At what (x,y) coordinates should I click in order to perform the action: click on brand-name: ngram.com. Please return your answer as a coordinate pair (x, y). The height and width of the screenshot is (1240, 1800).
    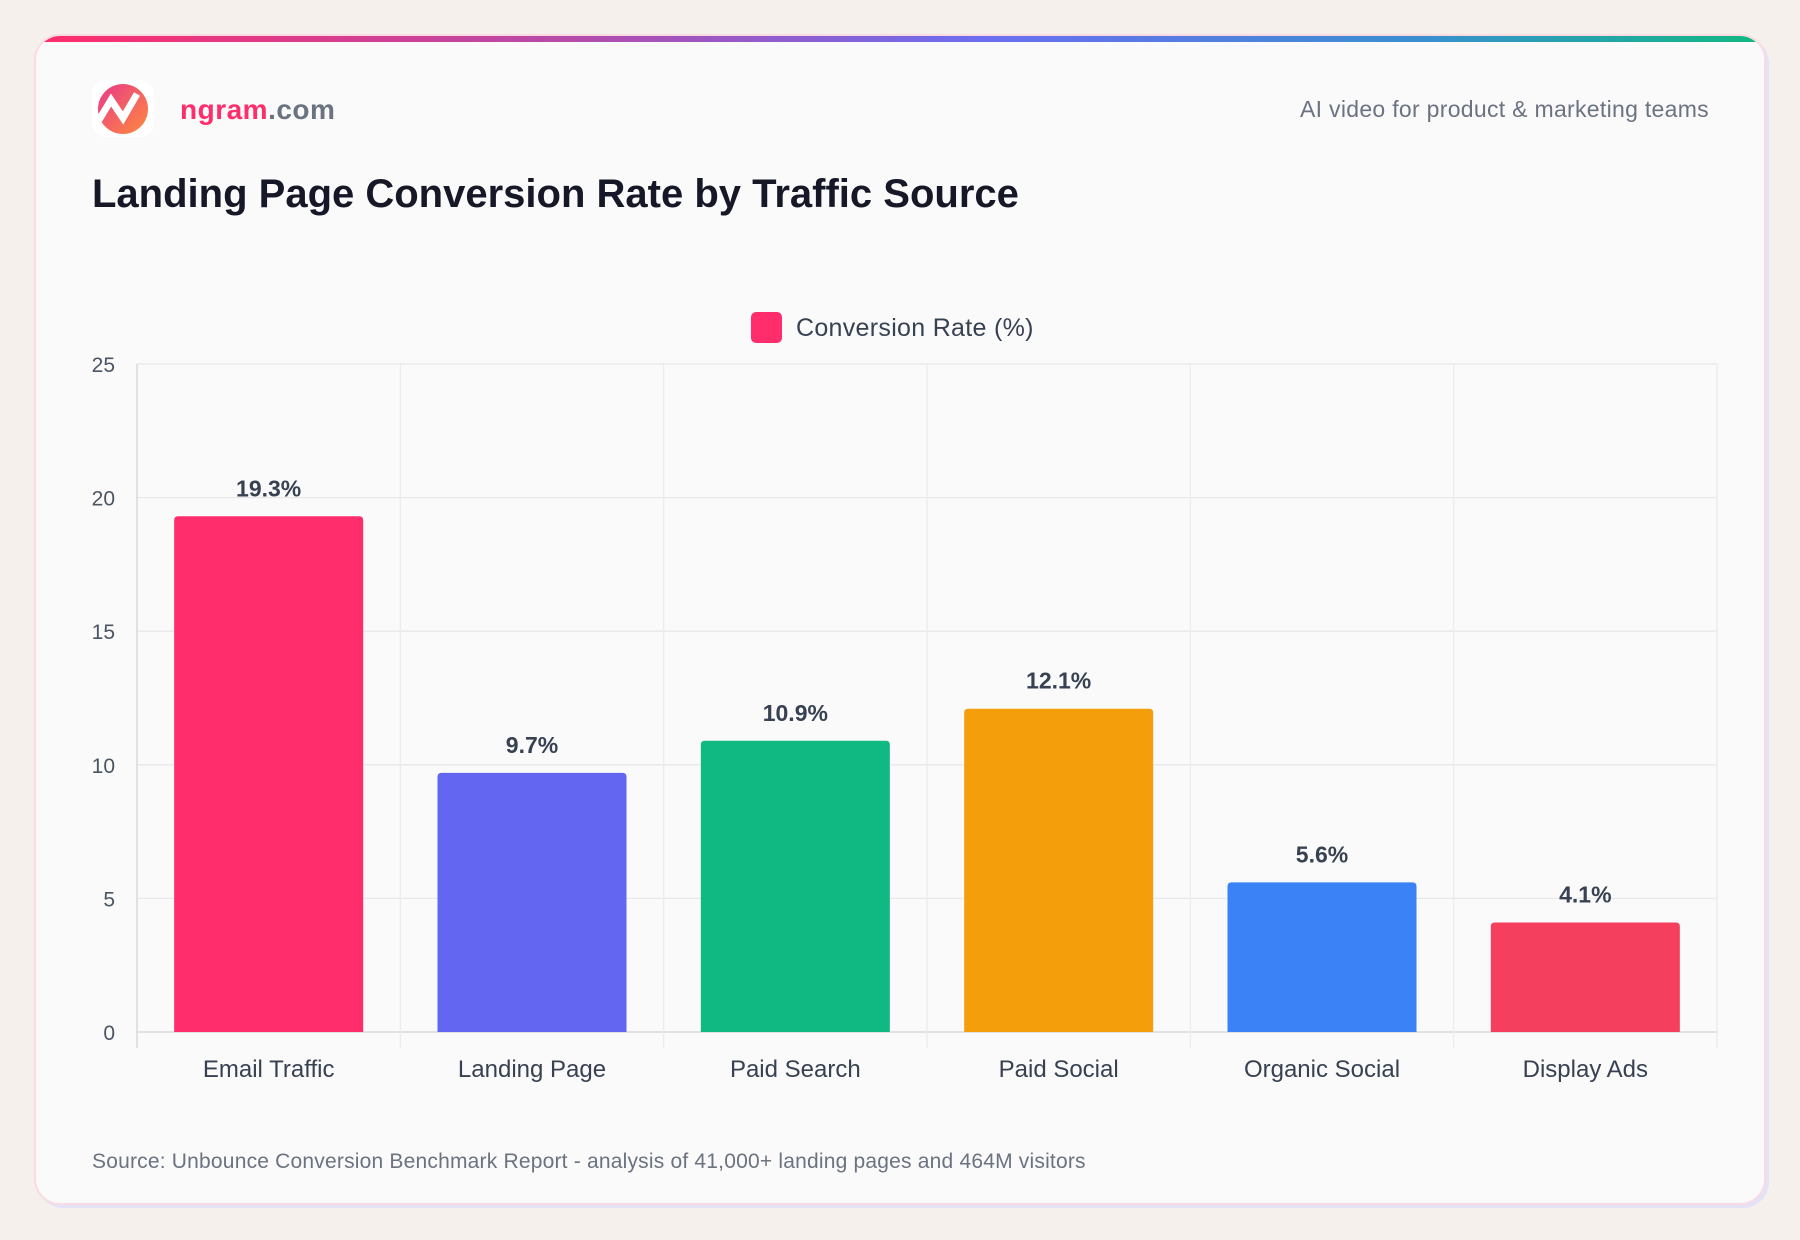
    Looking at the image, I should click on (257, 110).